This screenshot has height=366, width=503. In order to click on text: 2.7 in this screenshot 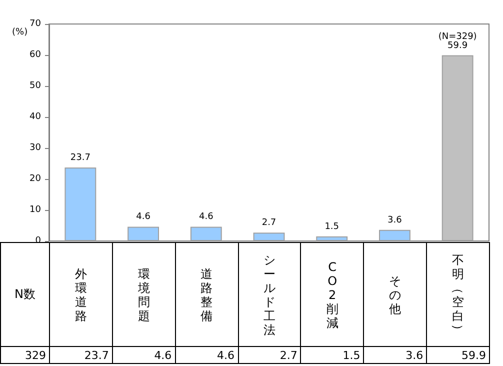, I will do `click(270, 355)`.